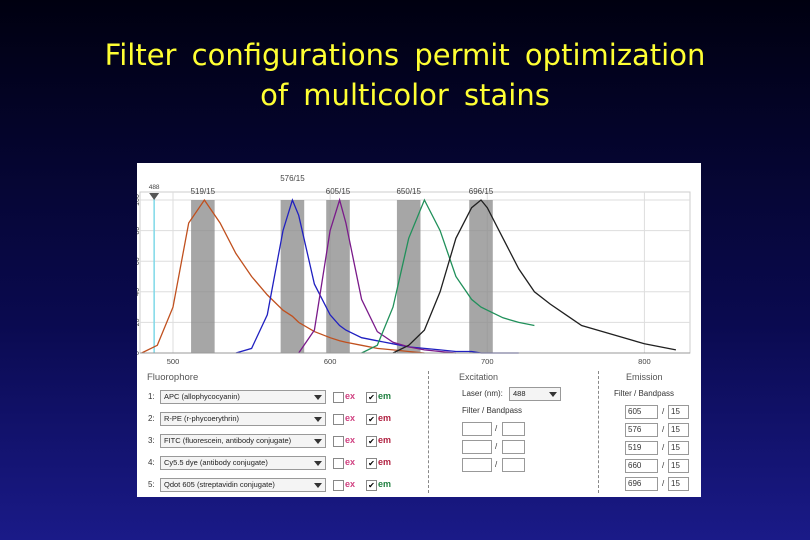 Image resolution: width=810 pixels, height=540 pixels. Describe the element at coordinates (139, 292) in the screenshot. I see `y-tick-label: 40` at that location.